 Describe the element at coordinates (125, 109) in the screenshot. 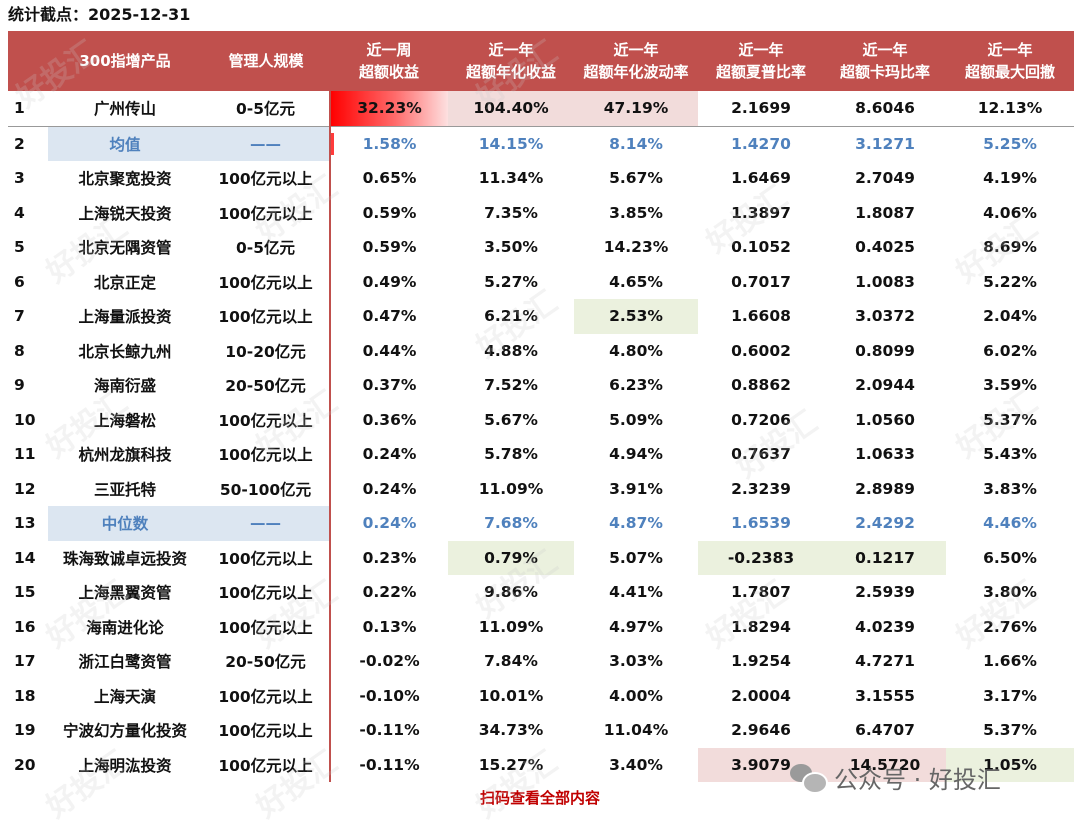

I see `product-name-cell: 广州传山` at that location.